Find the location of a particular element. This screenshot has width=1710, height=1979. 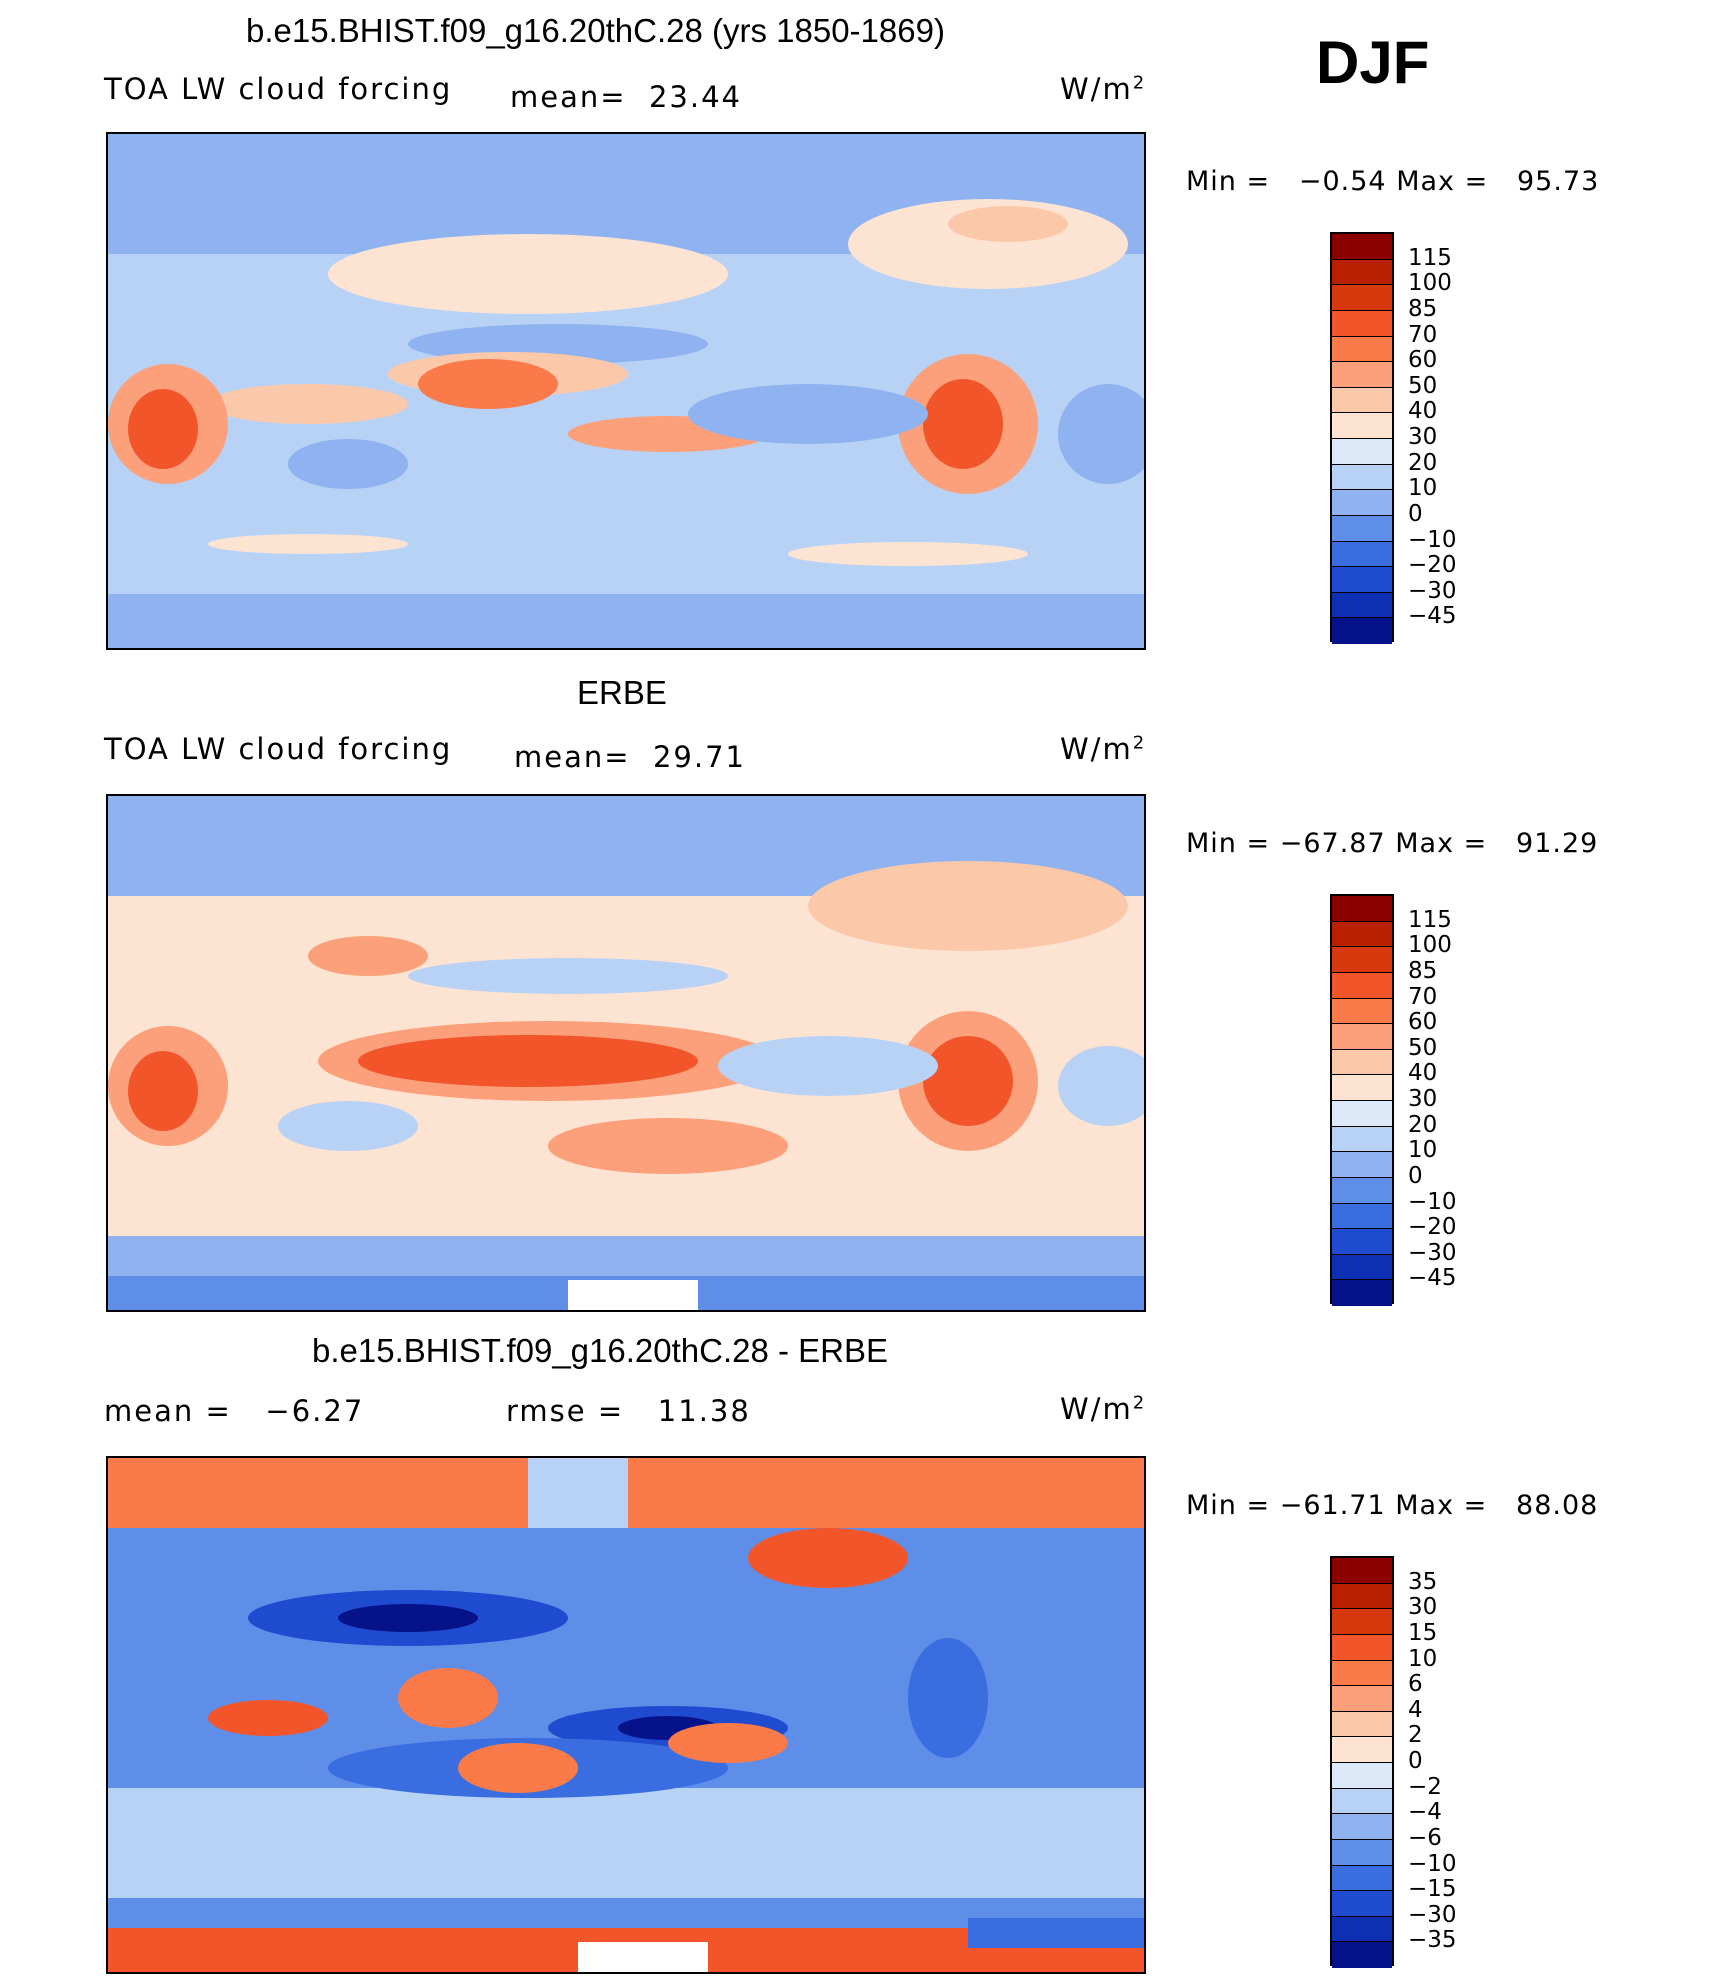

mean-readout-obs: mean= 29.71 is located at coordinates (630, 757).